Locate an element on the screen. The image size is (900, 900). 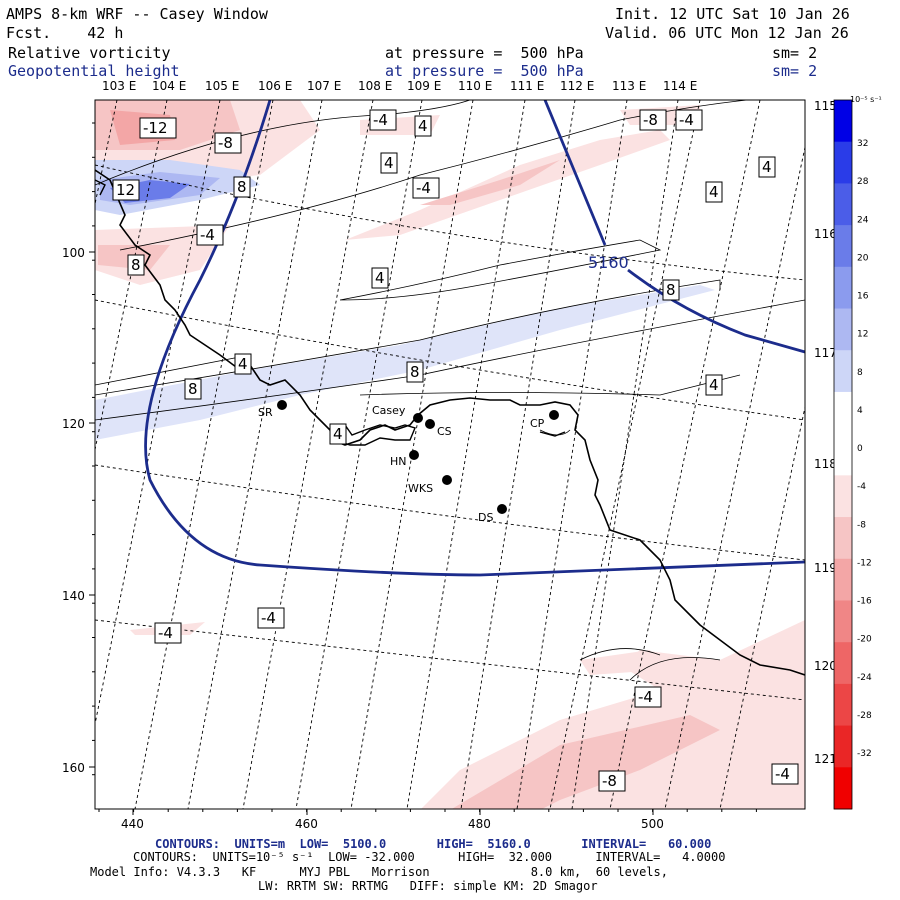
longitude-label-top: 104 E is located at coordinates (169, 86).